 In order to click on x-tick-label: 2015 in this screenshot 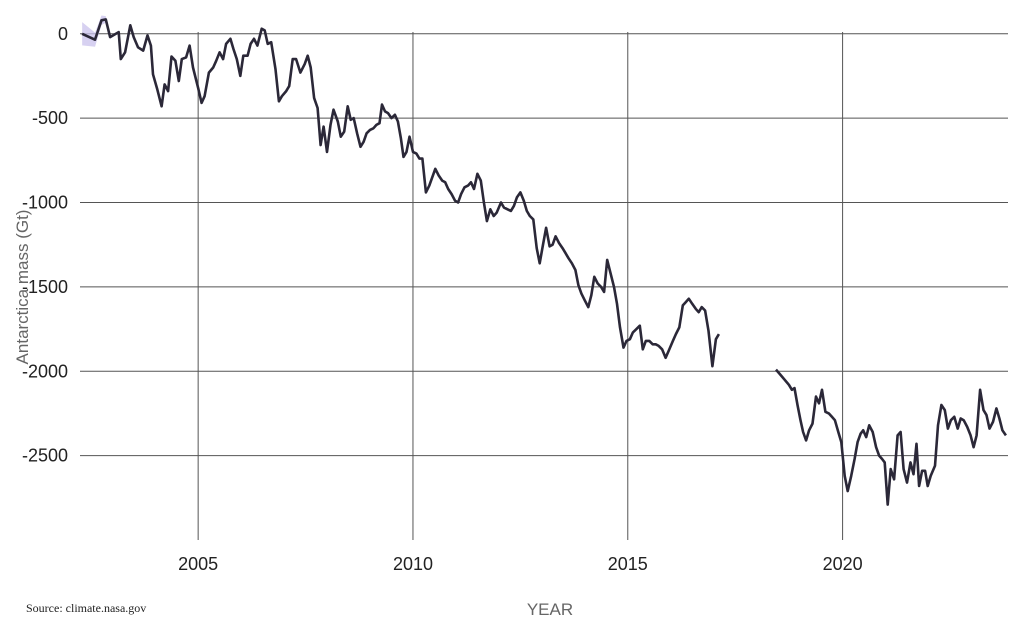, I will do `click(628, 564)`.